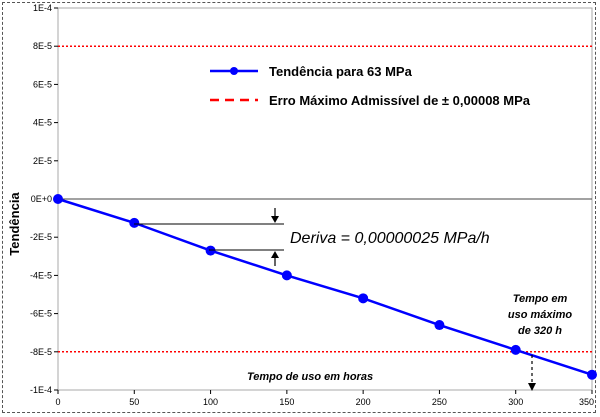  I want to click on max-time-arrow-head, so click(532, 387).